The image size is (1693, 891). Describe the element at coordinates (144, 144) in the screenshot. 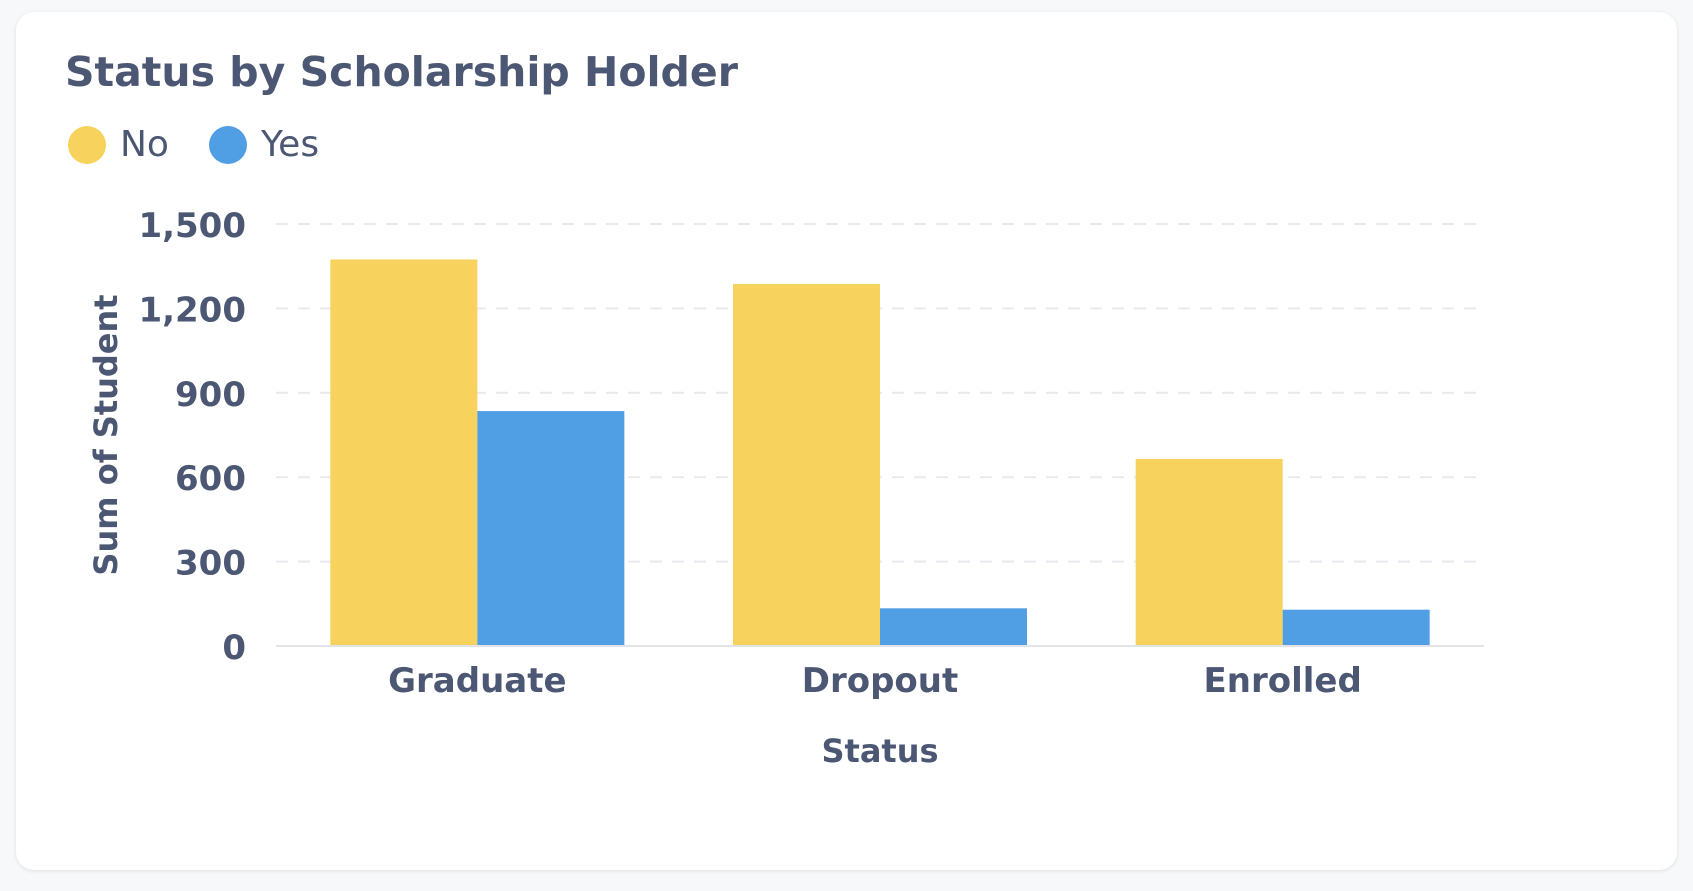

I see `legend-label-no: No` at that location.